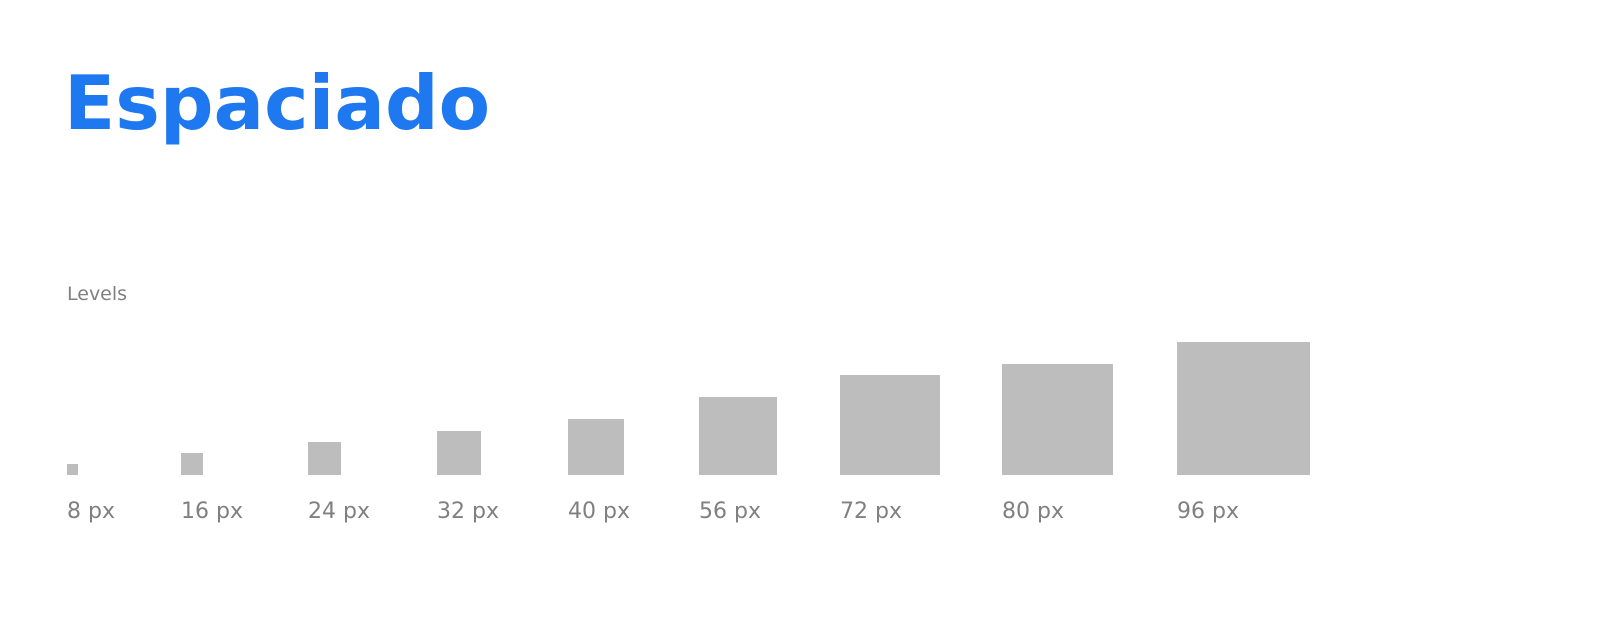  What do you see at coordinates (1033, 511) in the screenshot?
I see `level-label-80: 80 px` at bounding box center [1033, 511].